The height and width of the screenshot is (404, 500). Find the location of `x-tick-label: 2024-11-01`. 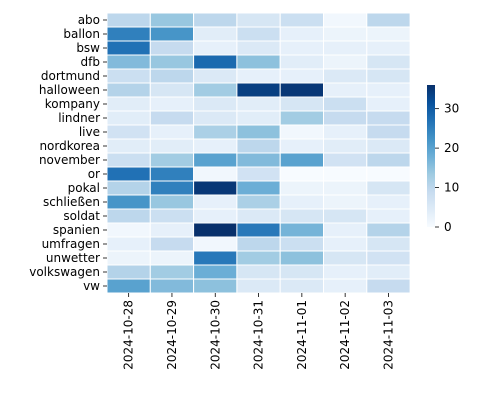

x-tick-label: 2024-11-01 is located at coordinates (302, 335).